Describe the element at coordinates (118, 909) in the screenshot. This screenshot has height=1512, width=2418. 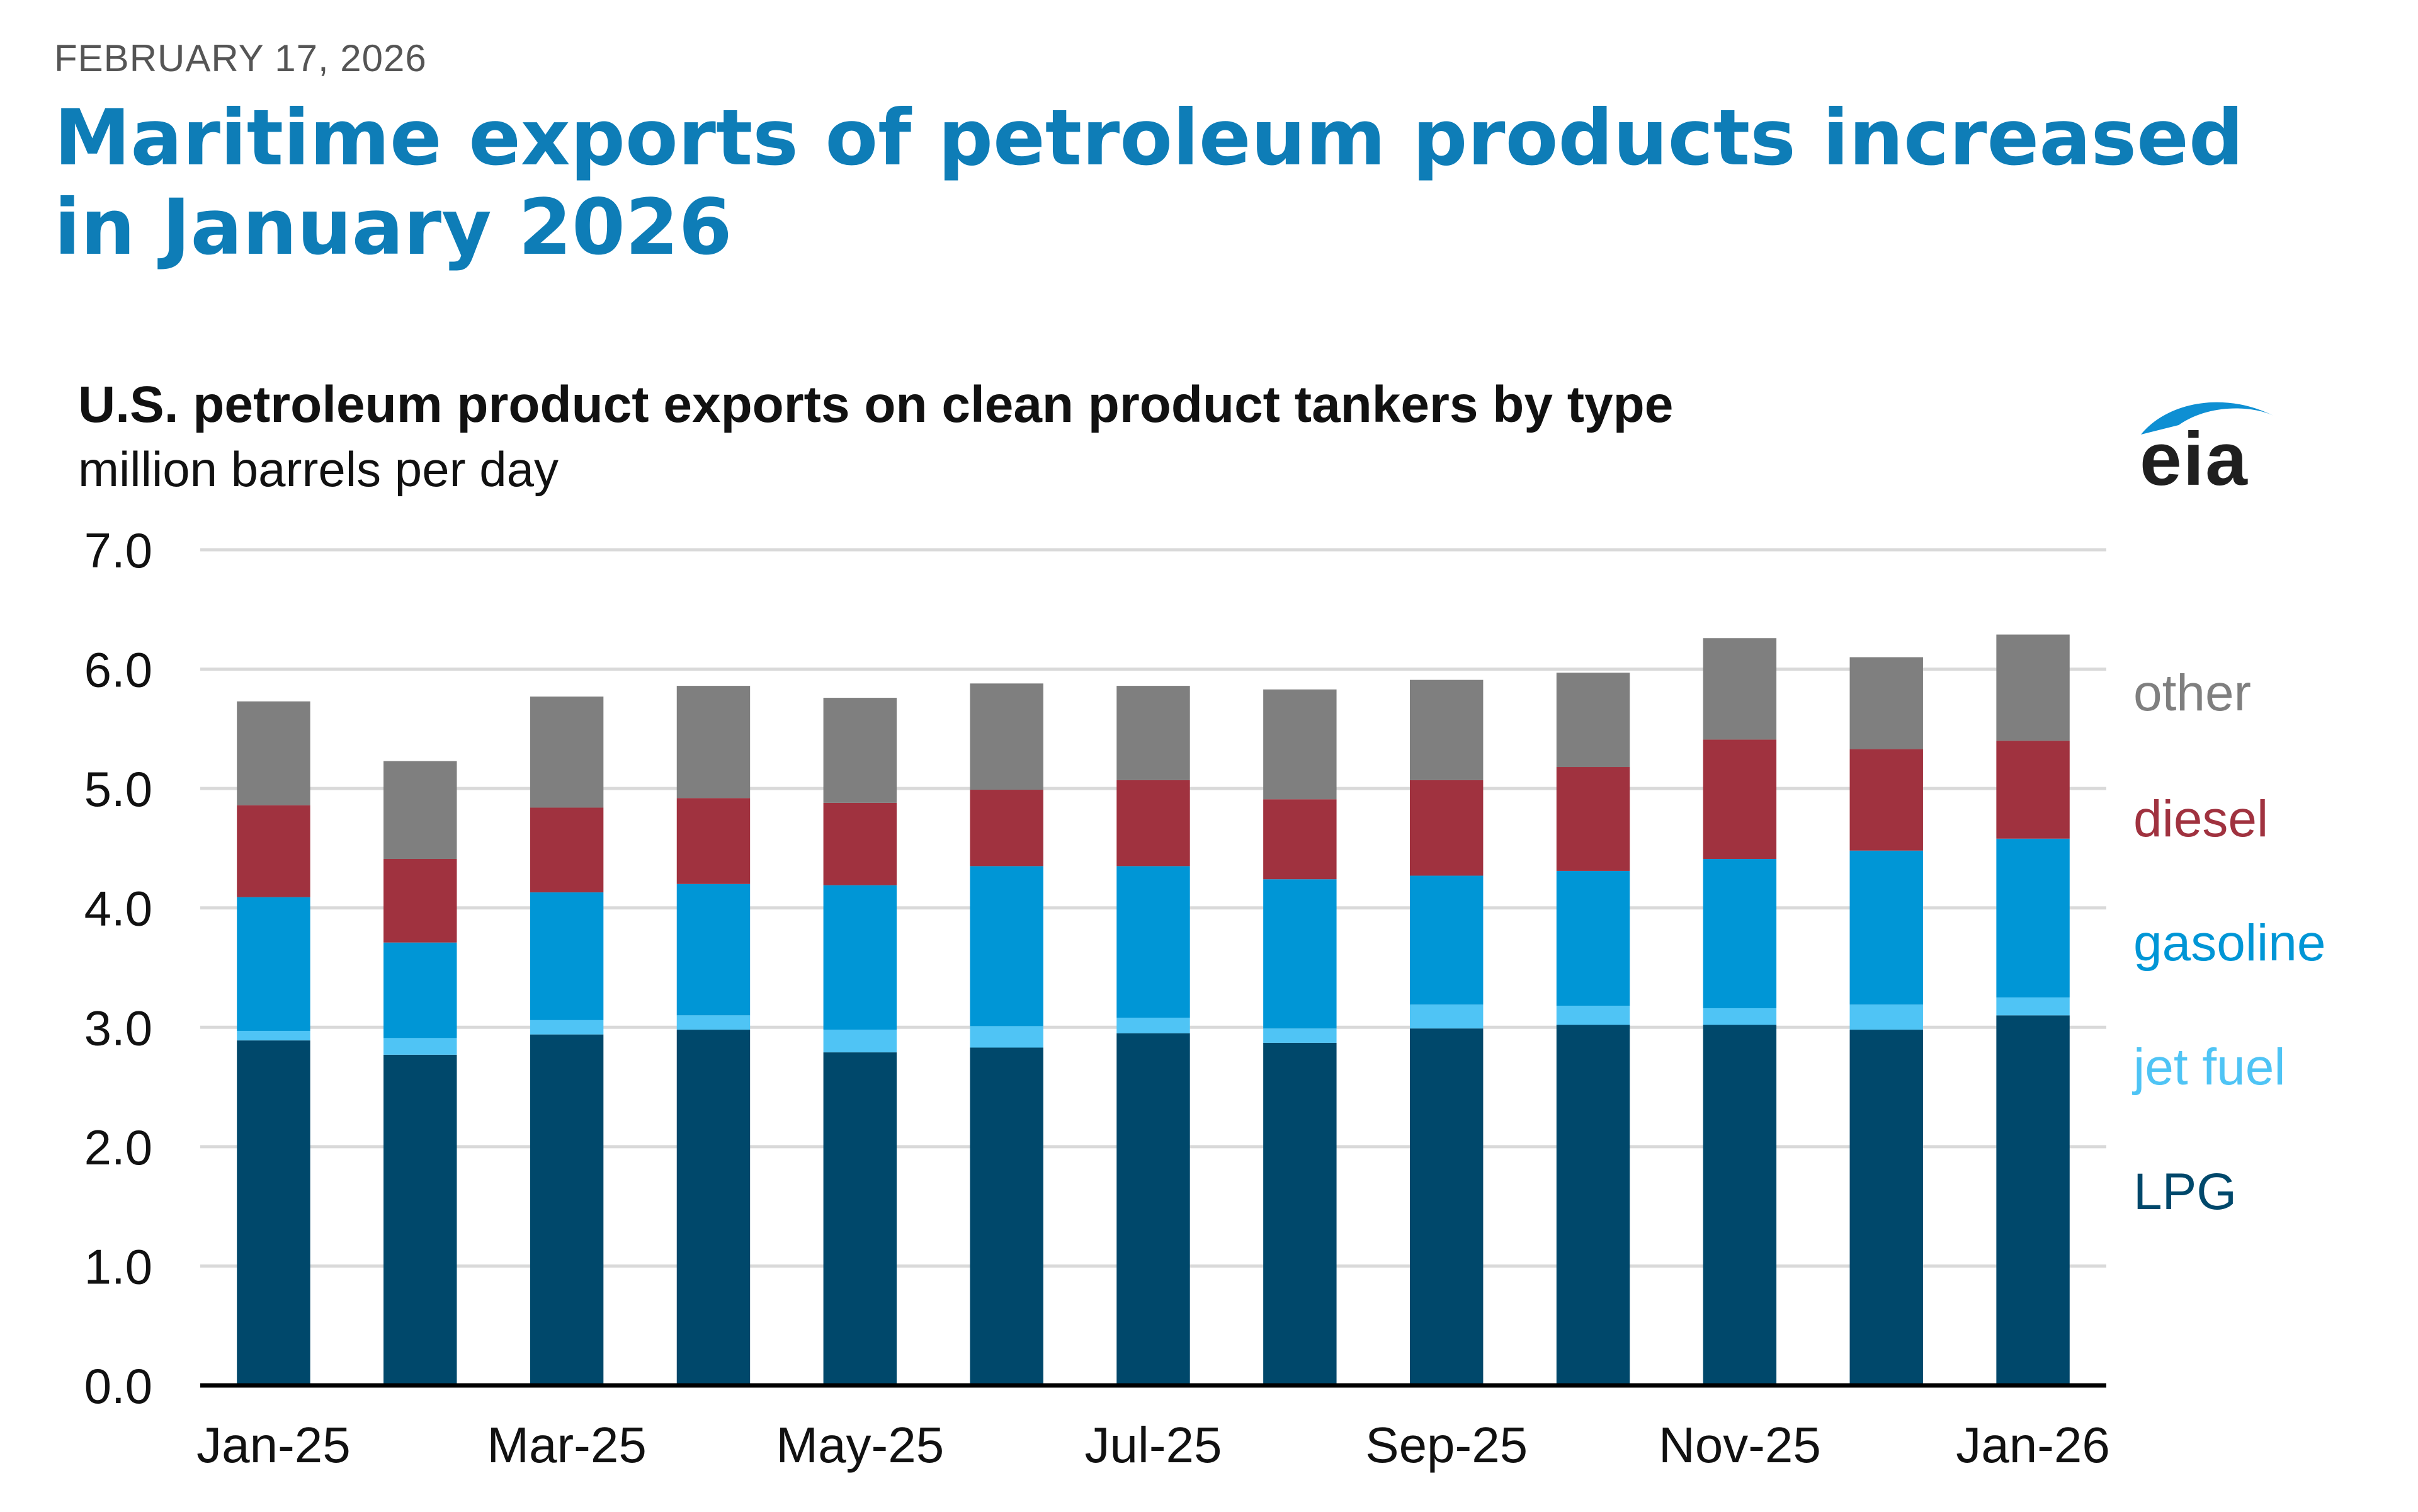
I see `y-tick-label: 4.0` at that location.